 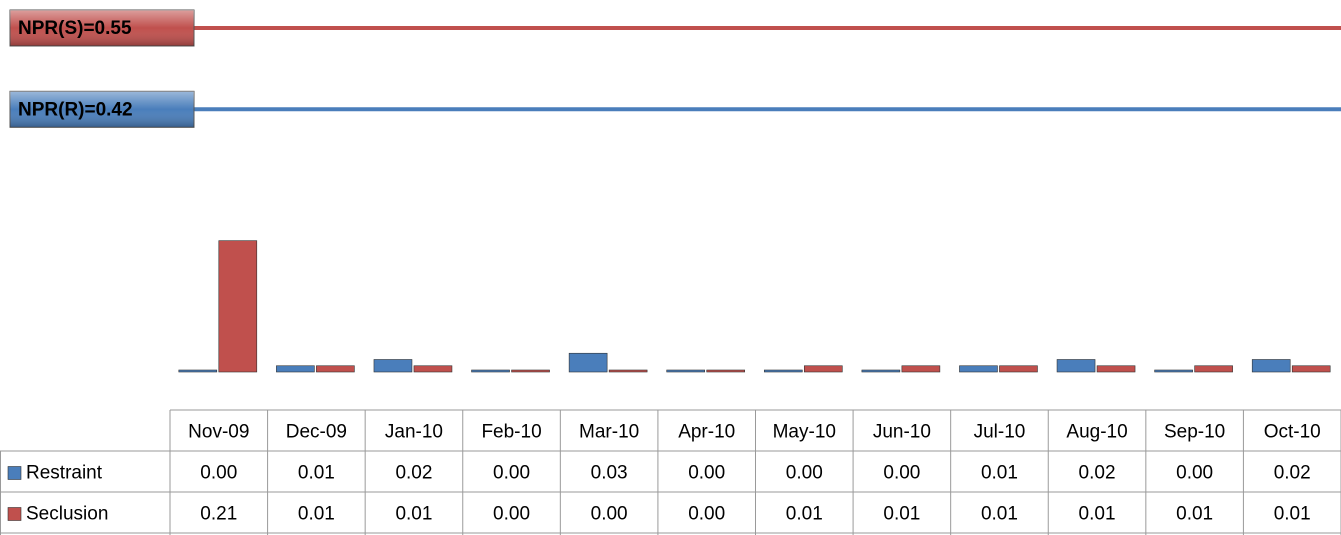 I want to click on x-tick-label: Jul-10, so click(x=1000, y=432).